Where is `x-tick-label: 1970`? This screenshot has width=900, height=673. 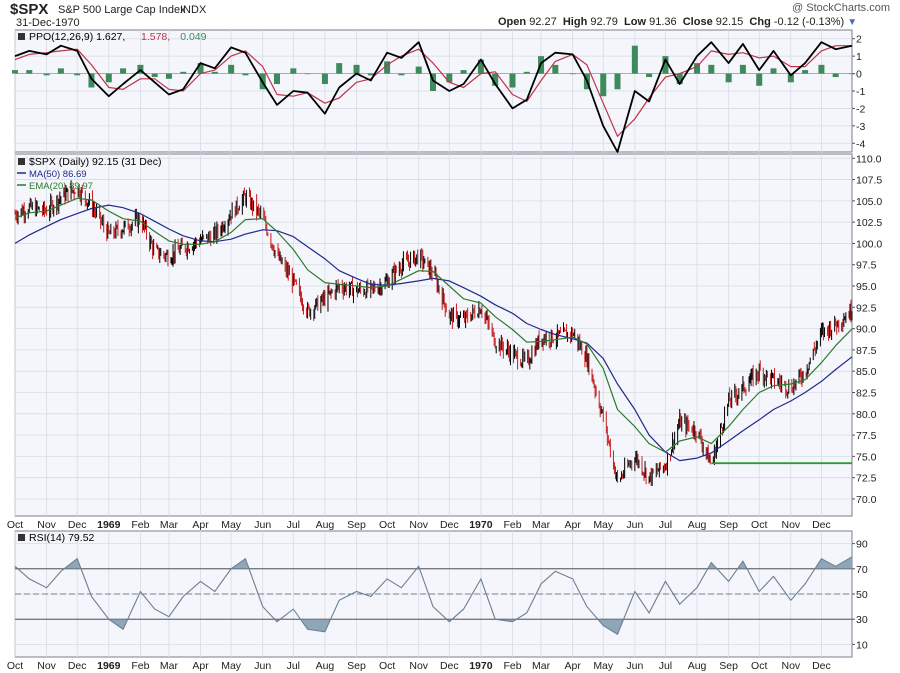 x-tick-label: 1970 is located at coordinates (481, 666).